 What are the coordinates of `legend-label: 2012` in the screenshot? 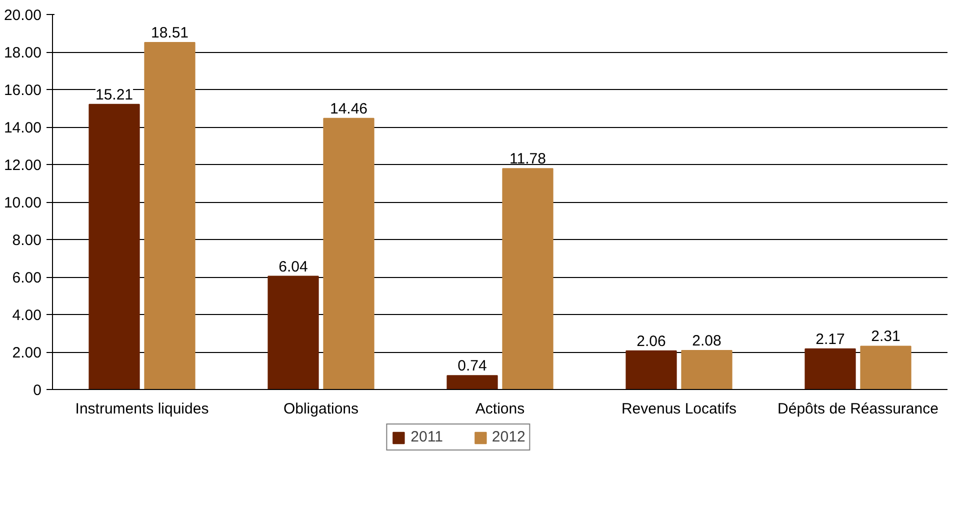 It's located at (509, 437).